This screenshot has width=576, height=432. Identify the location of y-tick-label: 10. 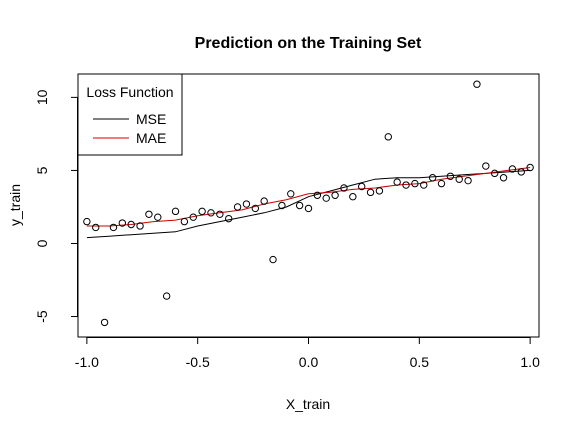
(42, 97).